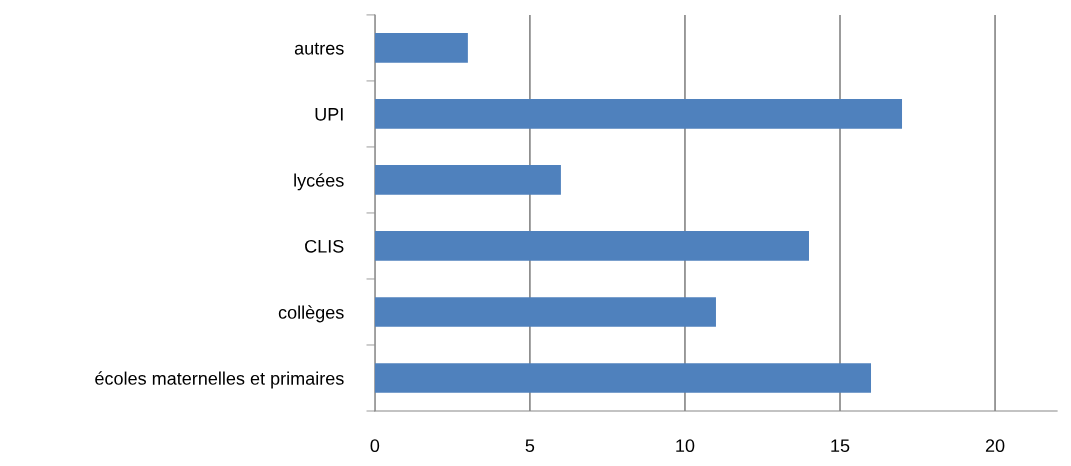 Image resolution: width=1071 pixels, height=466 pixels. Describe the element at coordinates (530, 446) in the screenshot. I see `x-tick-label: 5` at that location.